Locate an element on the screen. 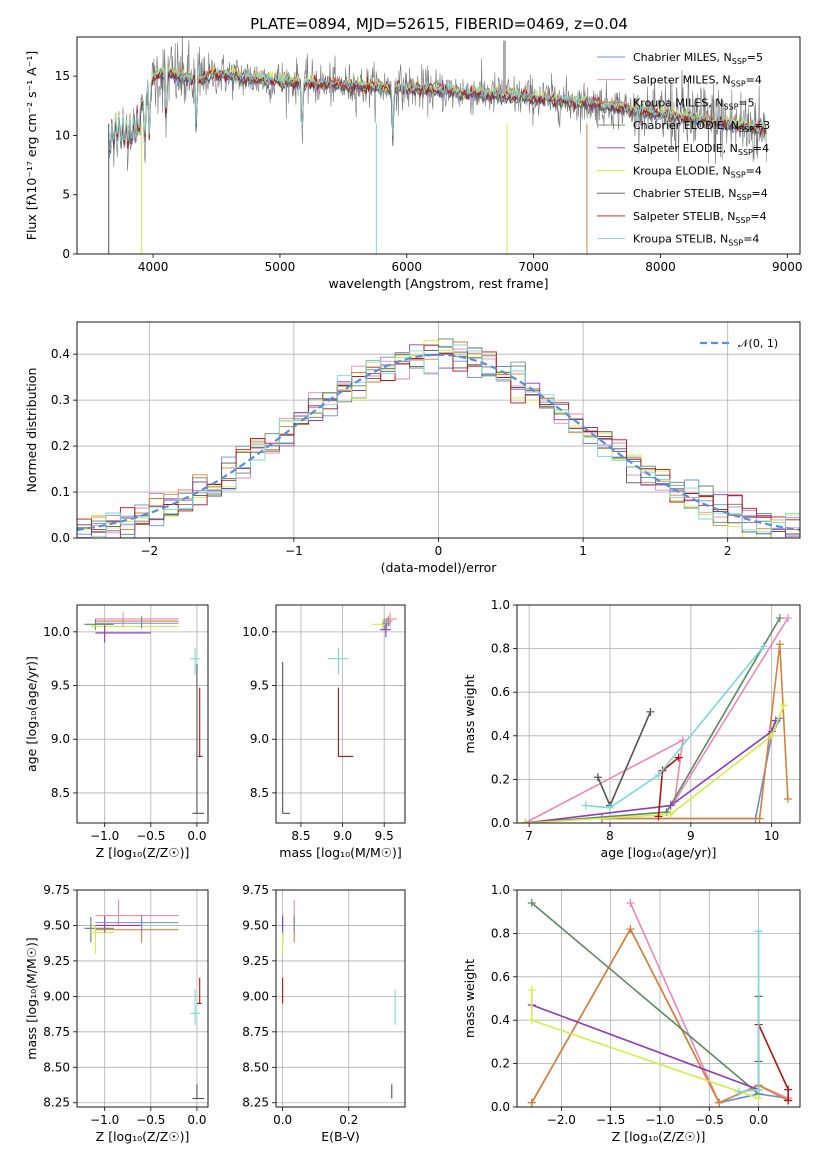  legend-text: Salpeter MILES, N is located at coordinates (682, 80).